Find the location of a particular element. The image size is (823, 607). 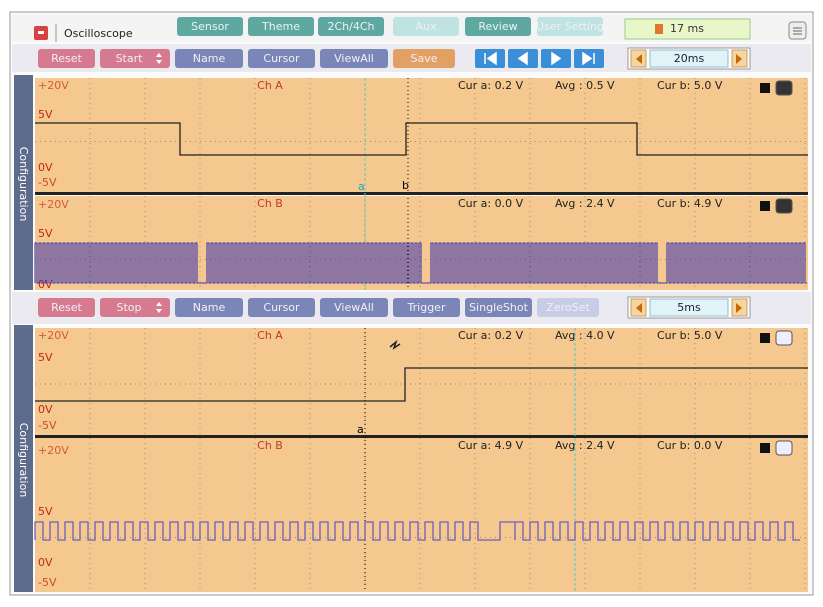

cursor-b: Cur b: 4.9 V is located at coordinates (690, 203).